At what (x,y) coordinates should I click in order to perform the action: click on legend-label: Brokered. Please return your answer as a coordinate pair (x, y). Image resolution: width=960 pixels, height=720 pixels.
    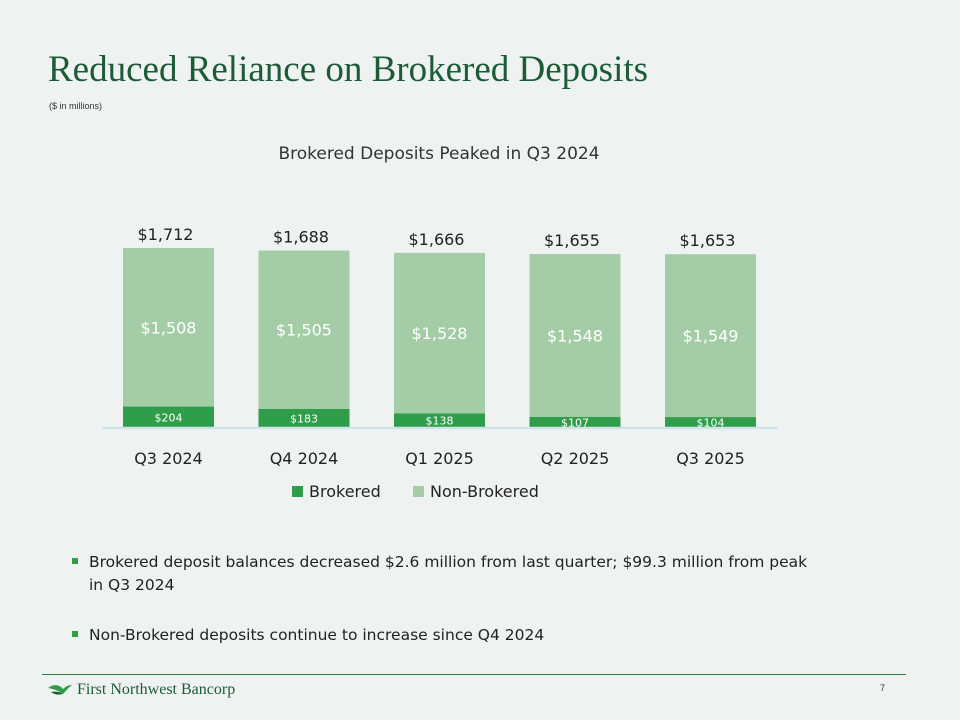
    Looking at the image, I should click on (345, 491).